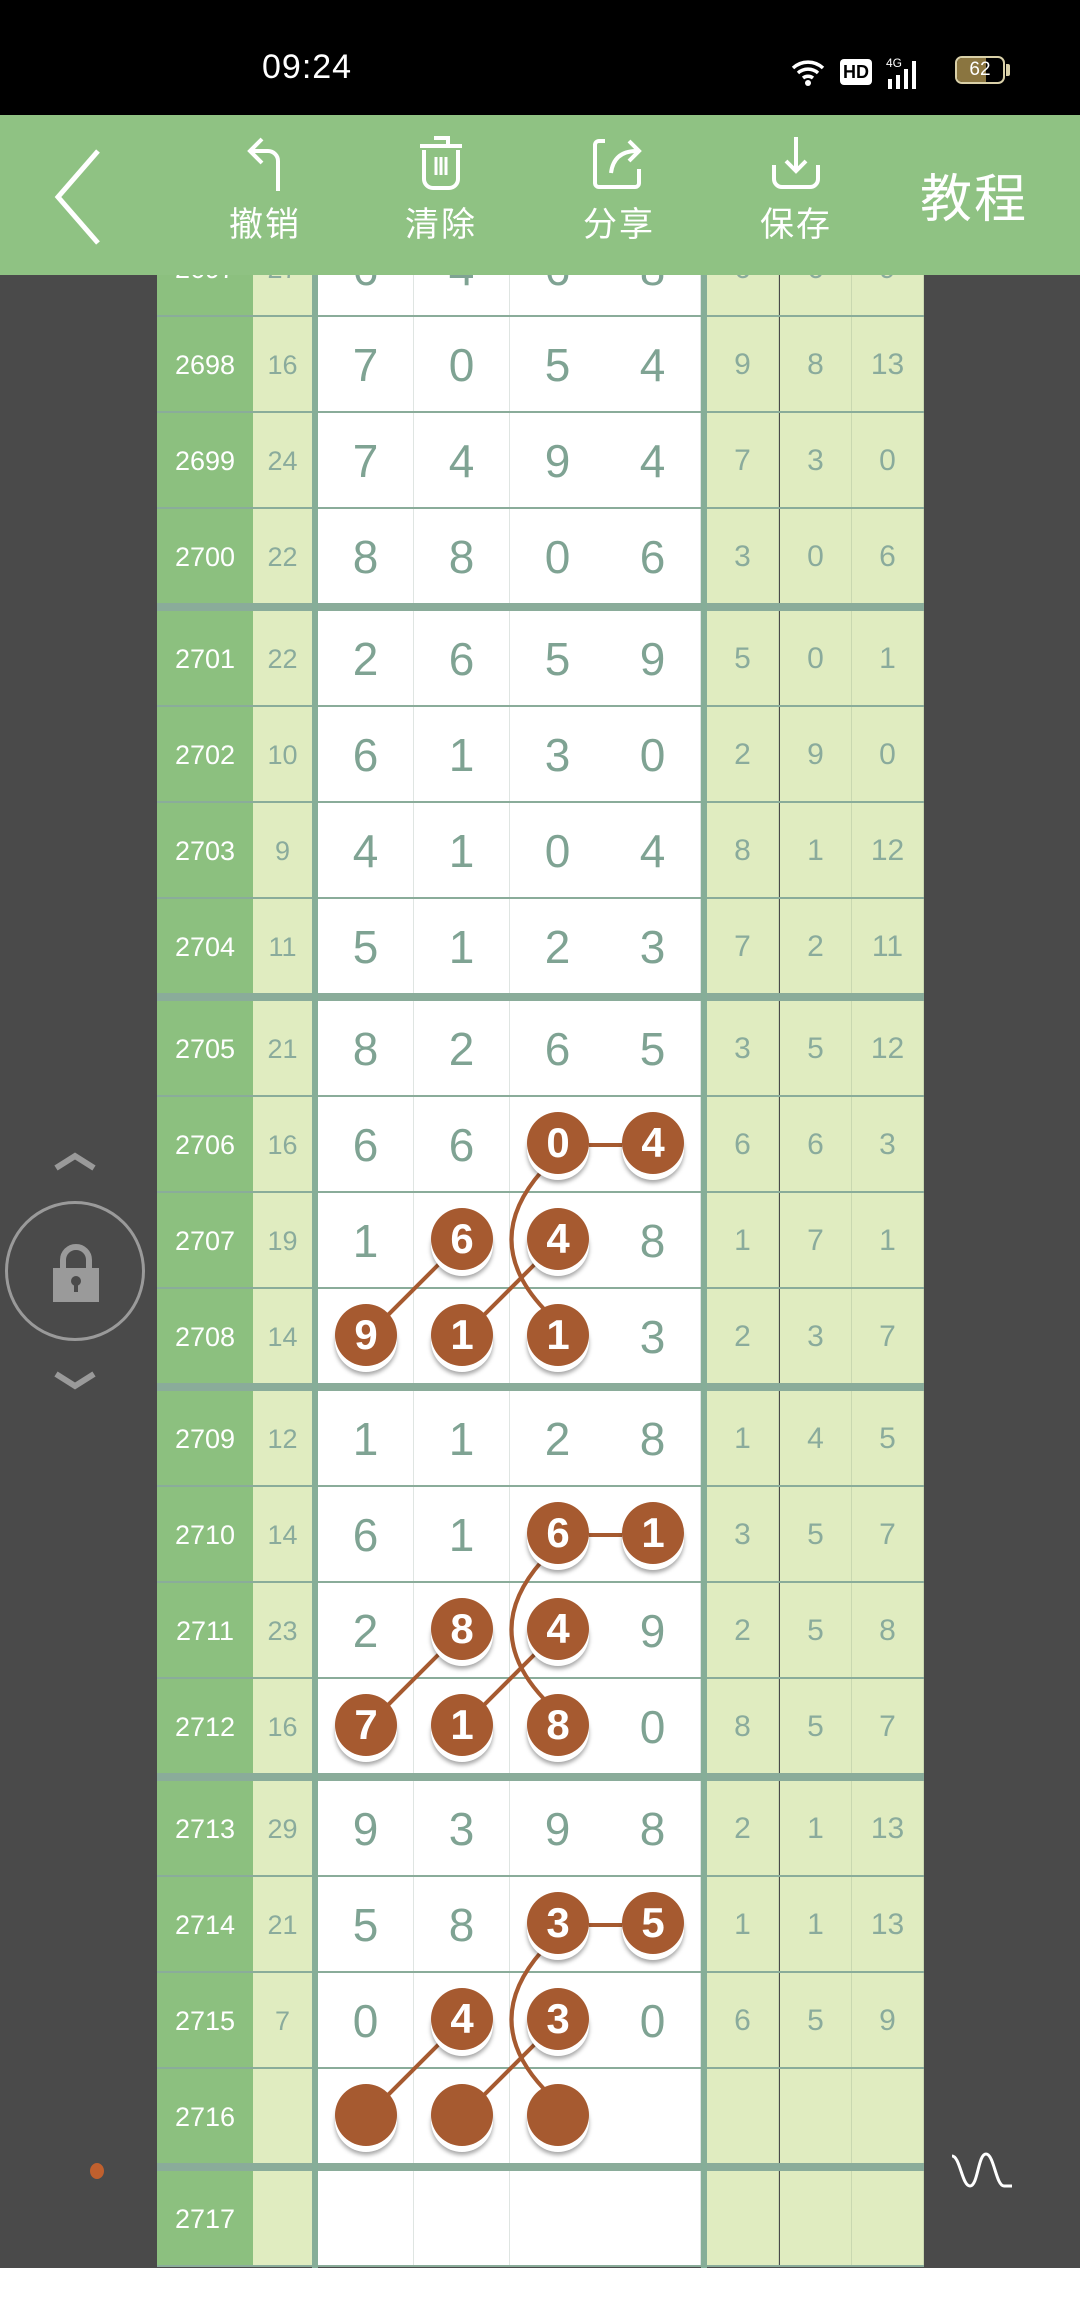  Describe the element at coordinates (974, 200) in the screenshot. I see `tutorial-button: 教程` at that location.